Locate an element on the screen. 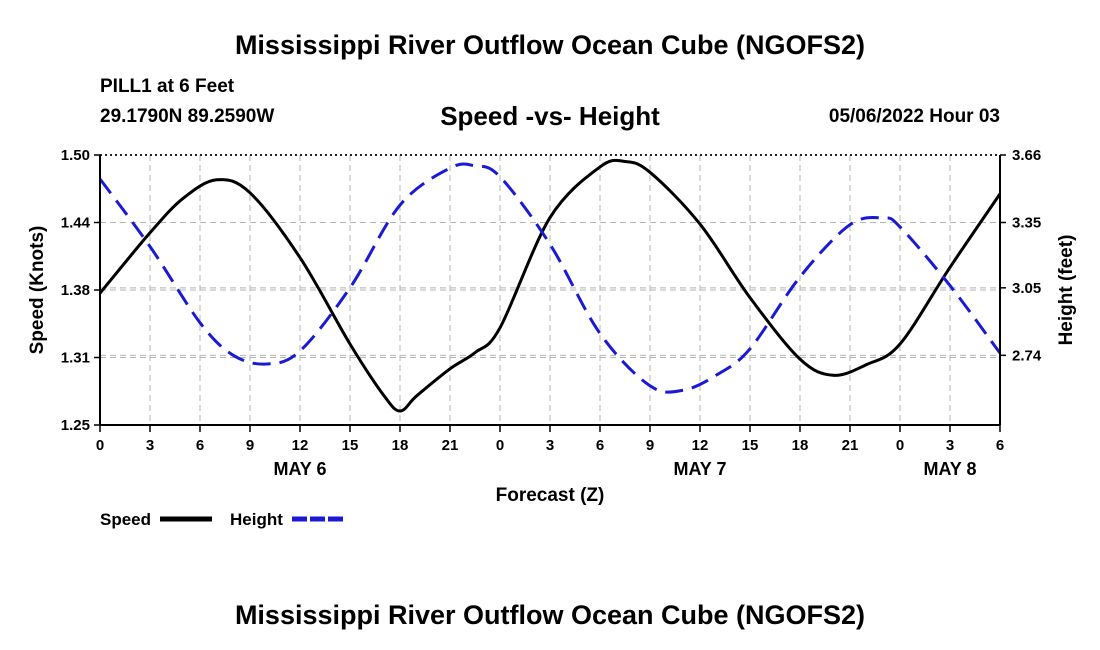  left-tick-label: 1.50 is located at coordinates (75, 155).